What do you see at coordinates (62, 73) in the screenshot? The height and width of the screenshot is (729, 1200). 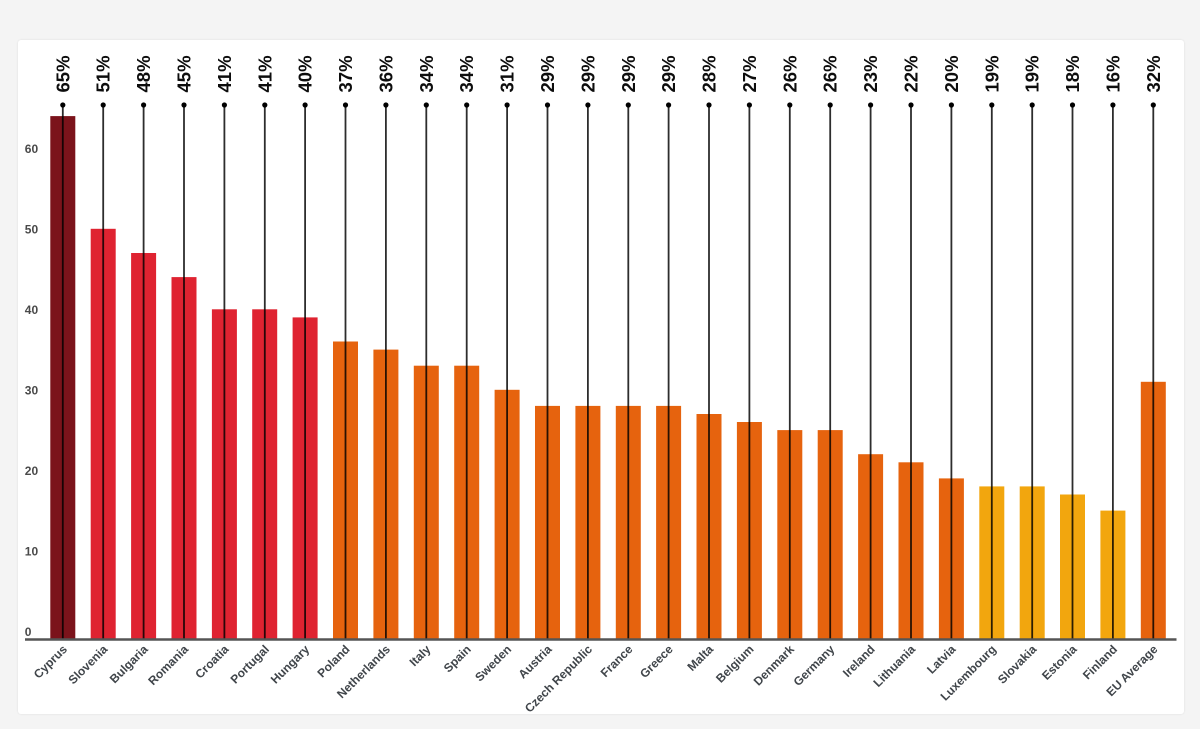 I see `svg-text: 65%` at bounding box center [62, 73].